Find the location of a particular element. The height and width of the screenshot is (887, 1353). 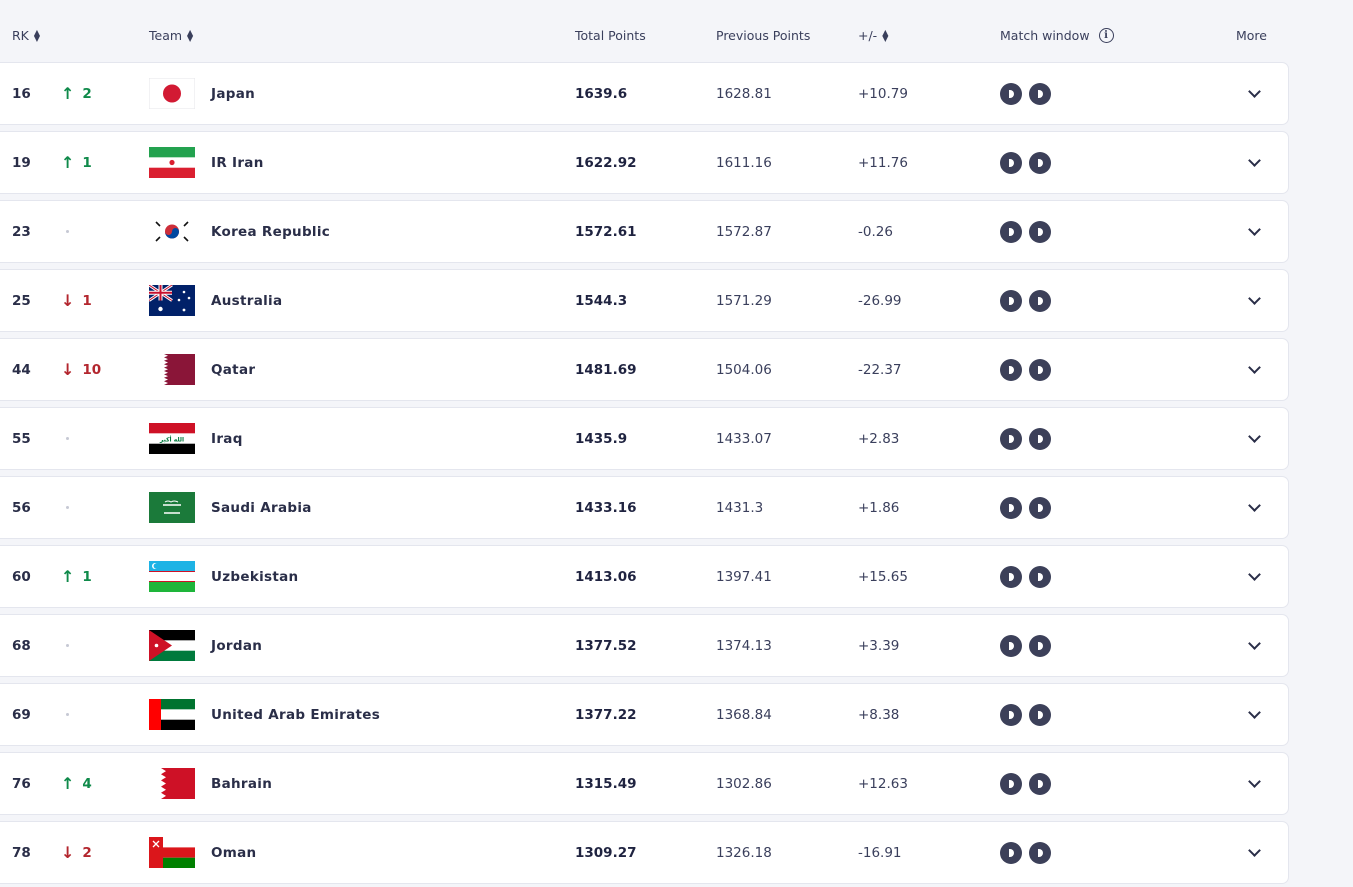

qatar-flag-icon is located at coordinates (172, 369).